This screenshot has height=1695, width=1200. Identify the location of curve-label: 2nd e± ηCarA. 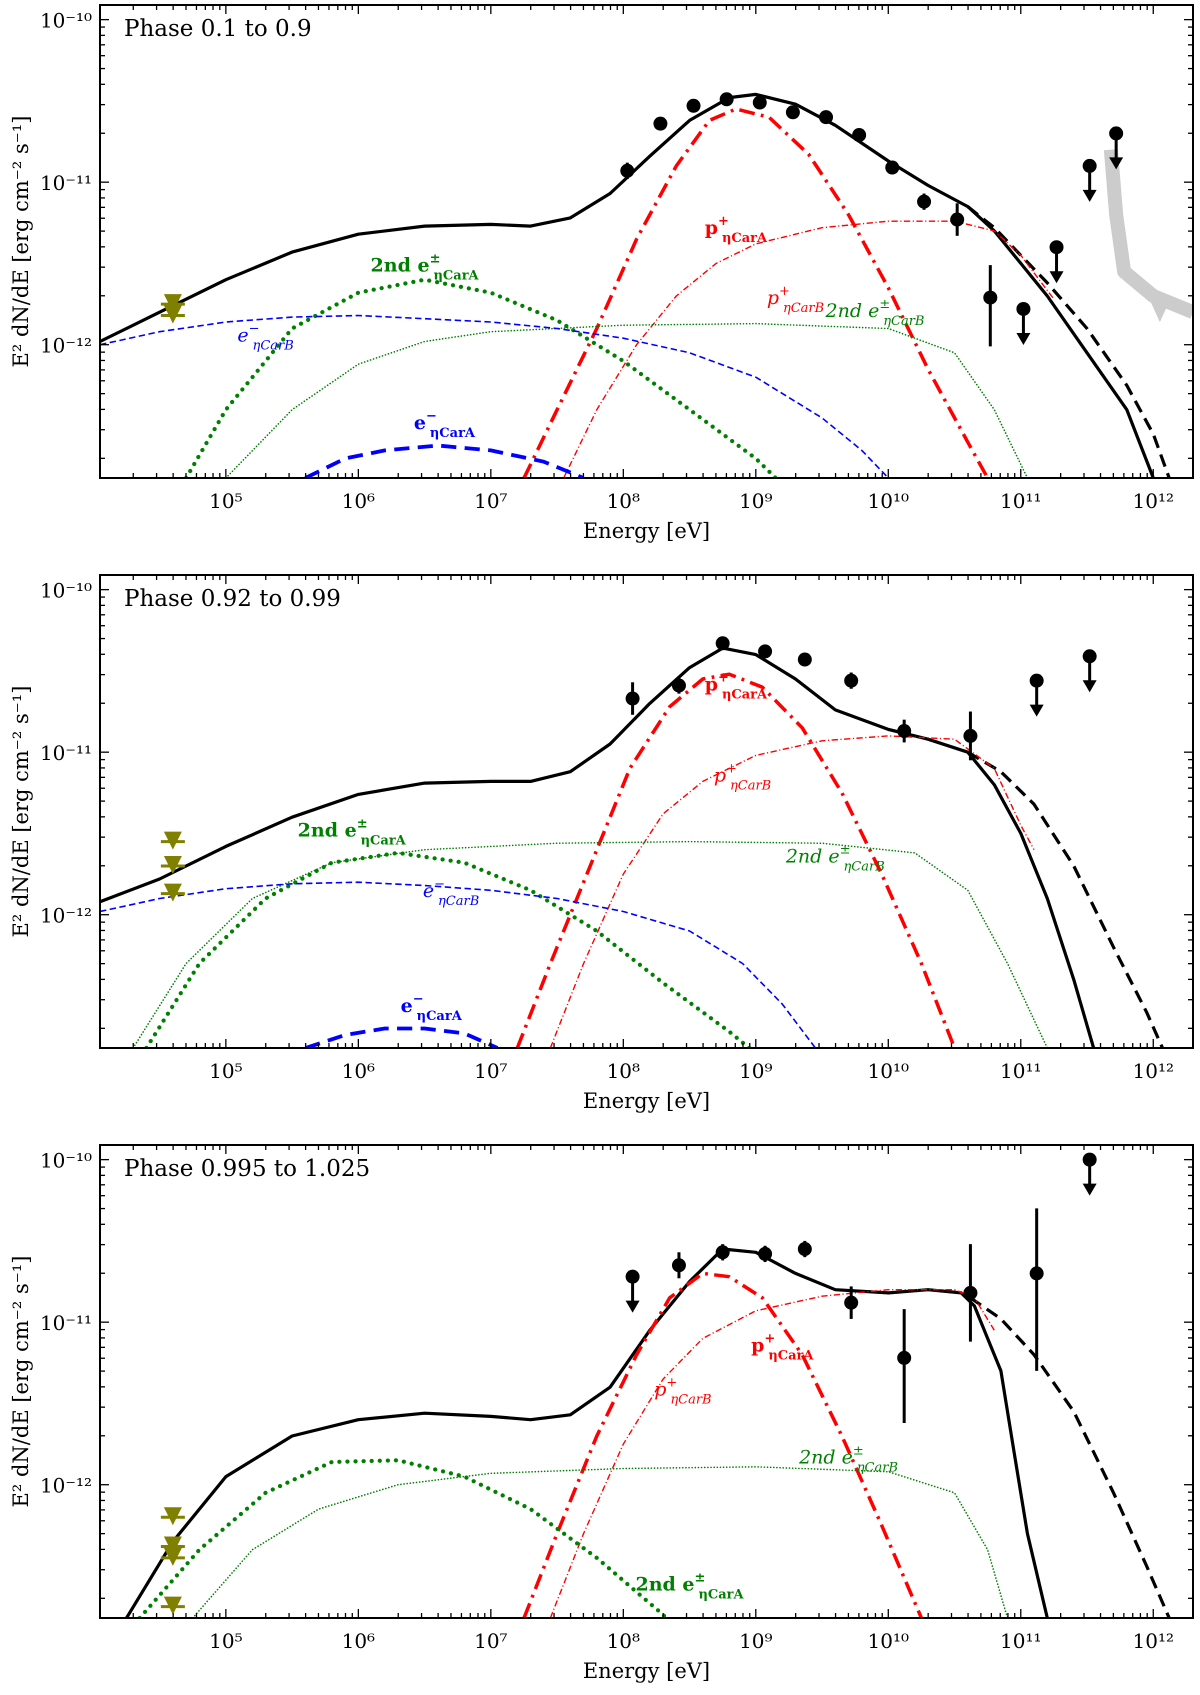
(352, 833).